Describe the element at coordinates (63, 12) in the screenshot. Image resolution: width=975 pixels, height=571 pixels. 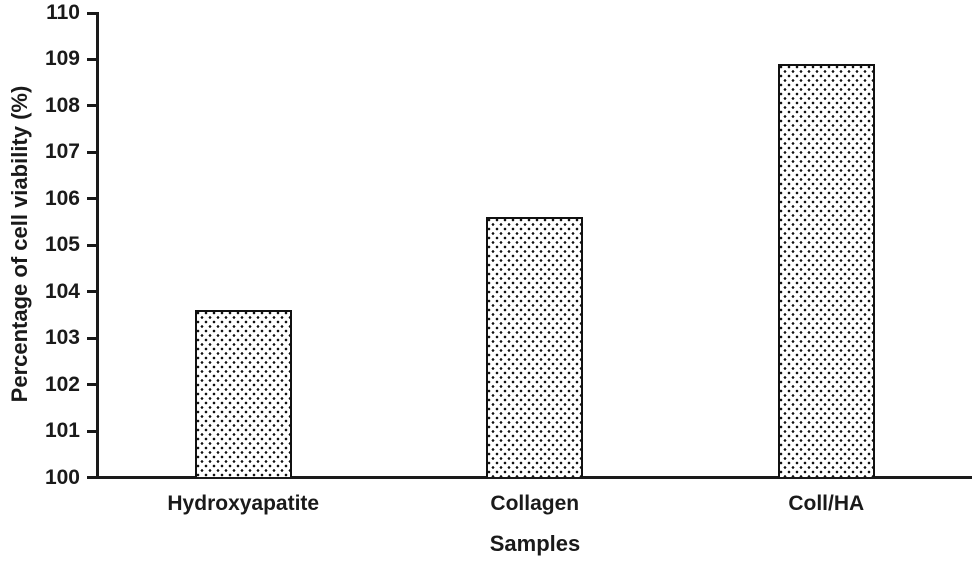
I see `y-tick-label-110: 110` at that location.